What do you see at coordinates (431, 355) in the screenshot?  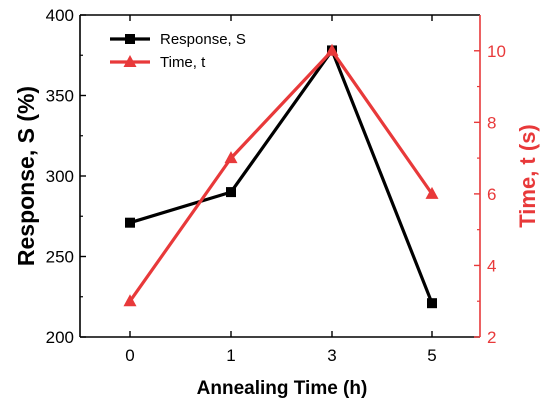 I see `x-tick-label: 5` at bounding box center [431, 355].